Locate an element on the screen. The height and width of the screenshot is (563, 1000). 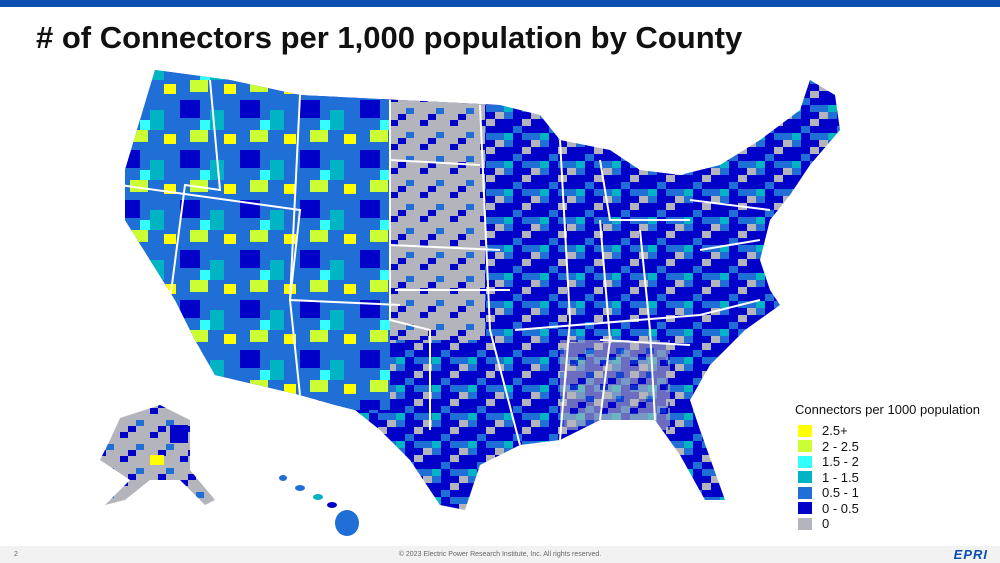
legend-item: 0 is located at coordinates (895, 524).